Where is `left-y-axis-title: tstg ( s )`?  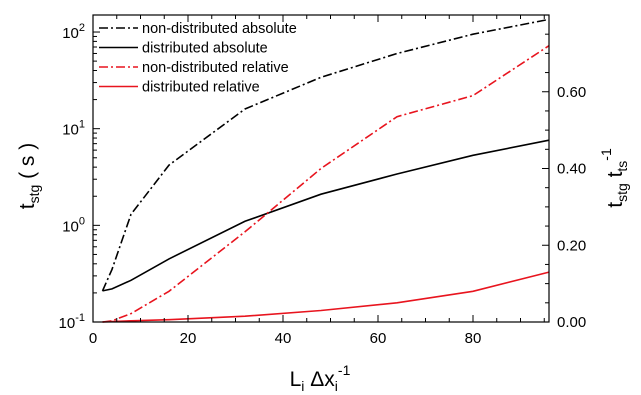
left-y-axis-title: tstg ( s ) is located at coordinates (29, 176).